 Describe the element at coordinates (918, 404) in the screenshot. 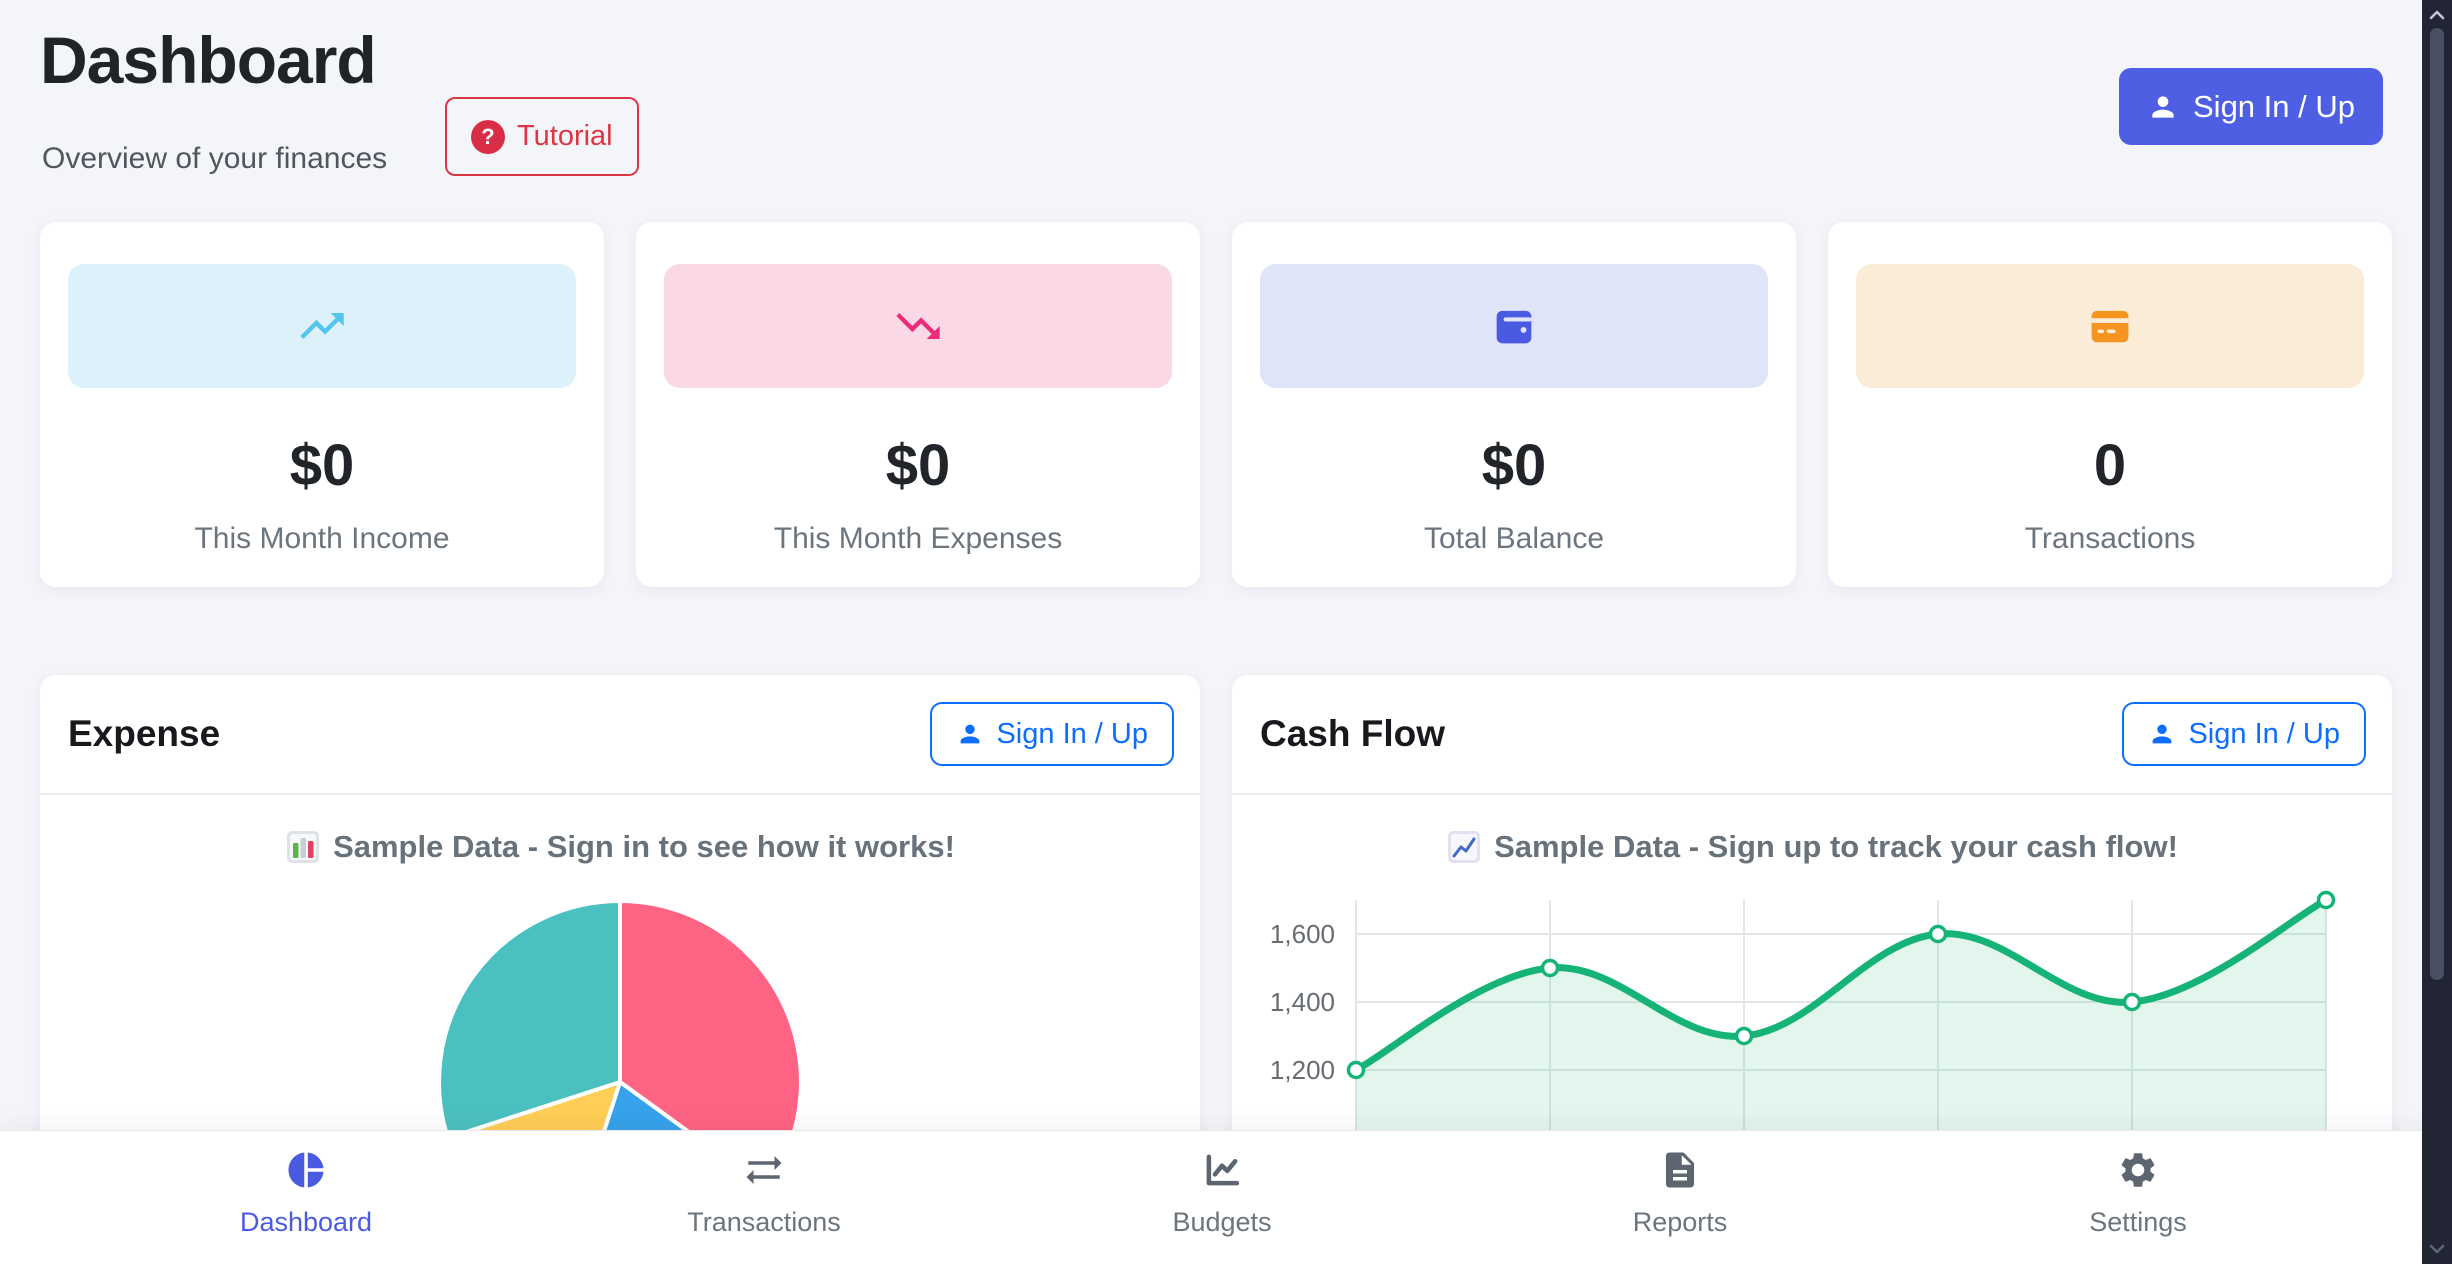

I see `stat-card-expenses: $0 This Month Expenses` at that location.